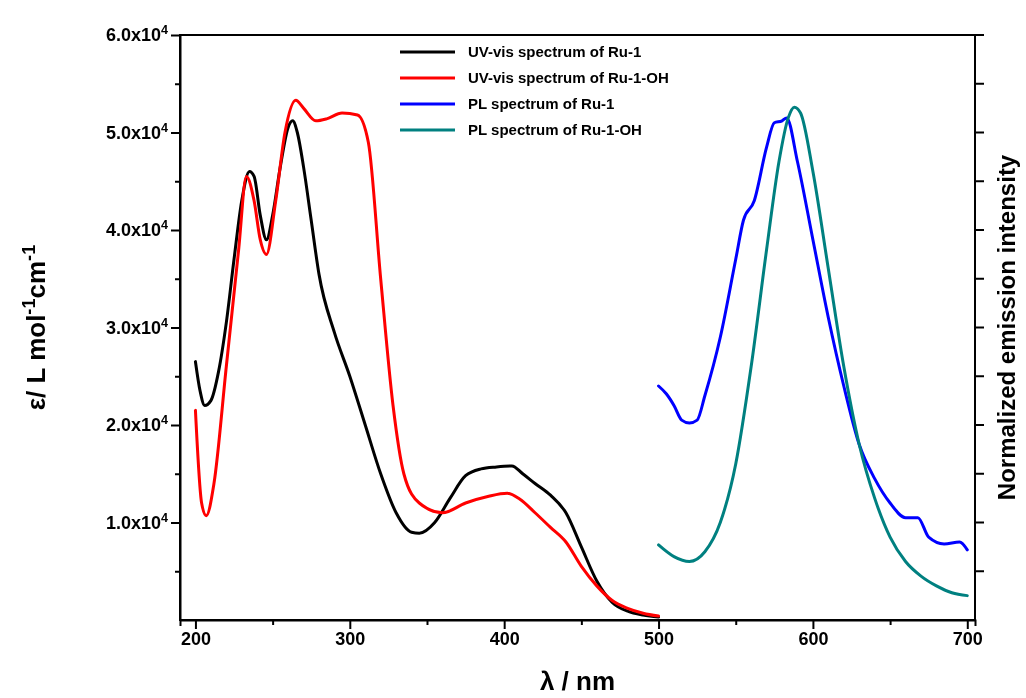  Describe the element at coordinates (577, 681) in the screenshot. I see `x-axis-title: λ / nm` at that location.